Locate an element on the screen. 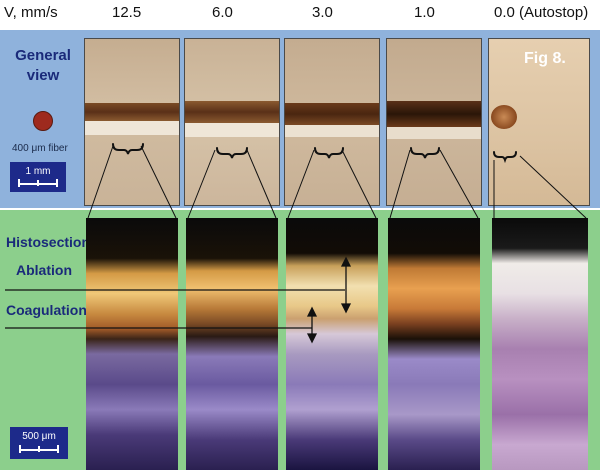  histosection-label: Histosection is located at coordinates (48, 242).